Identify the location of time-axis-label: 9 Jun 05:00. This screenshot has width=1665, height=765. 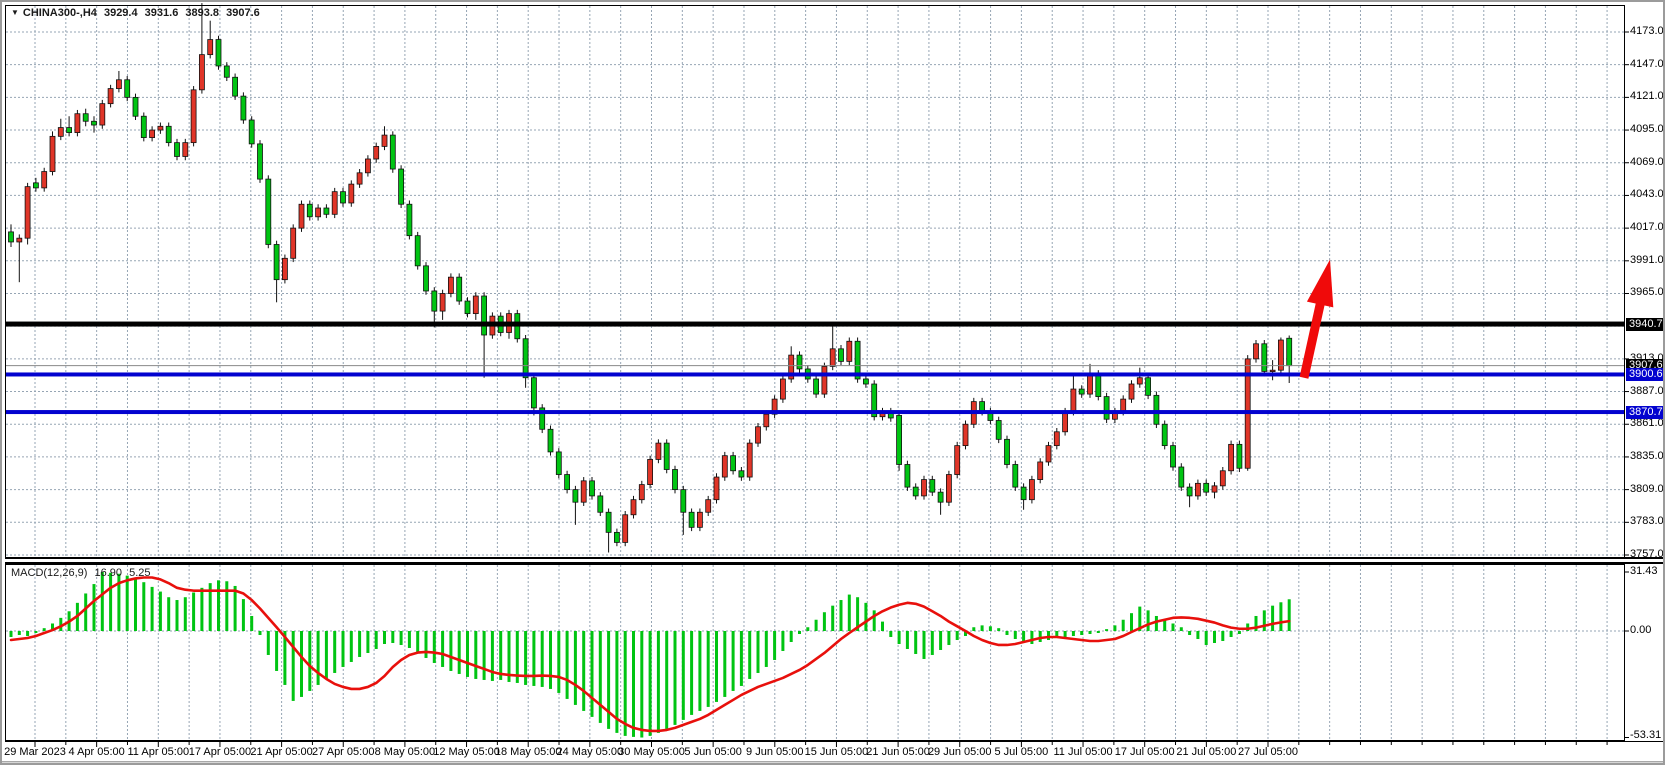
(775, 752).